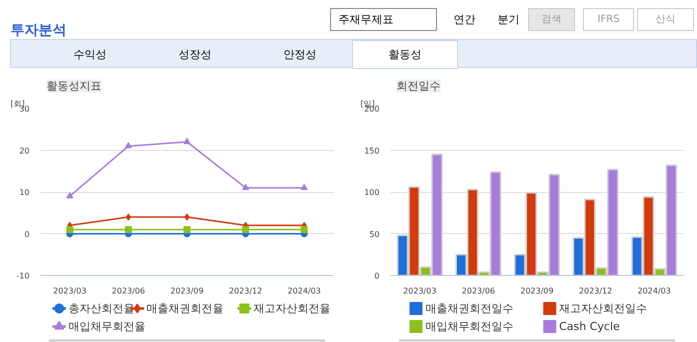  Describe the element at coordinates (107, 326) in the screenshot. I see `legend-label: 매입채무회전율` at that location.